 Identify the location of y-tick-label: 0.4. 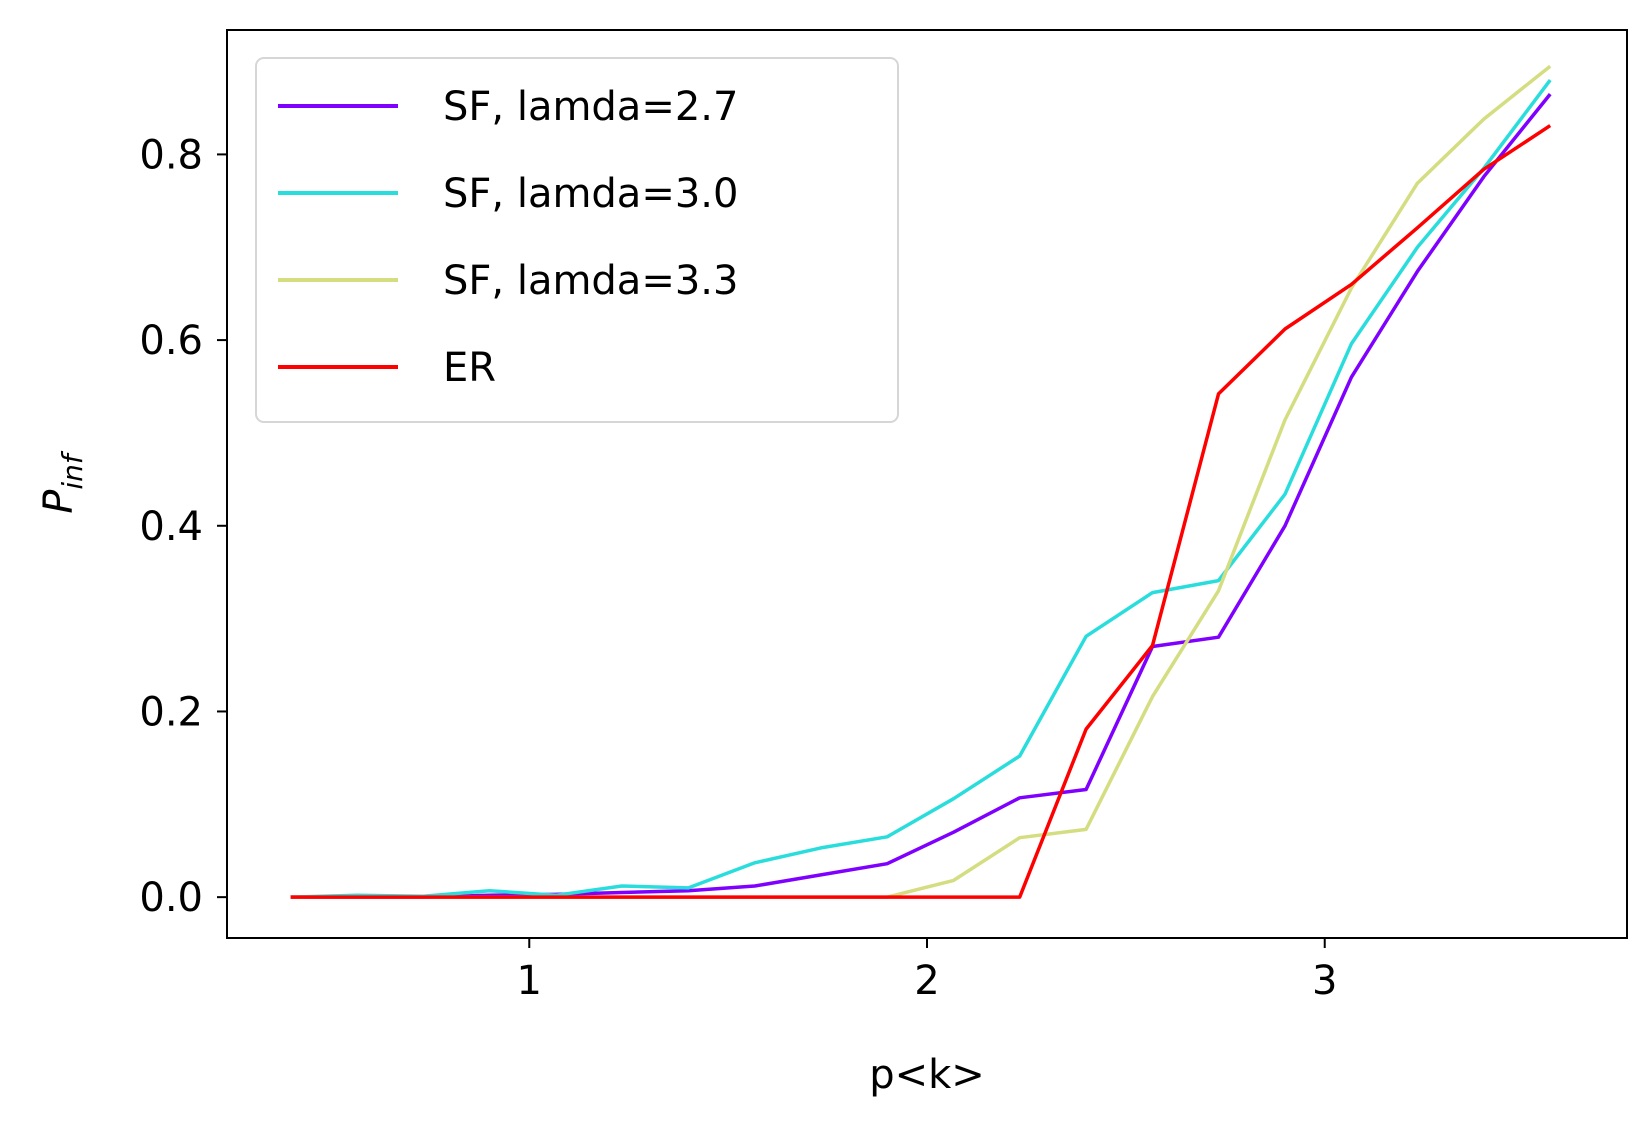
(171, 527).